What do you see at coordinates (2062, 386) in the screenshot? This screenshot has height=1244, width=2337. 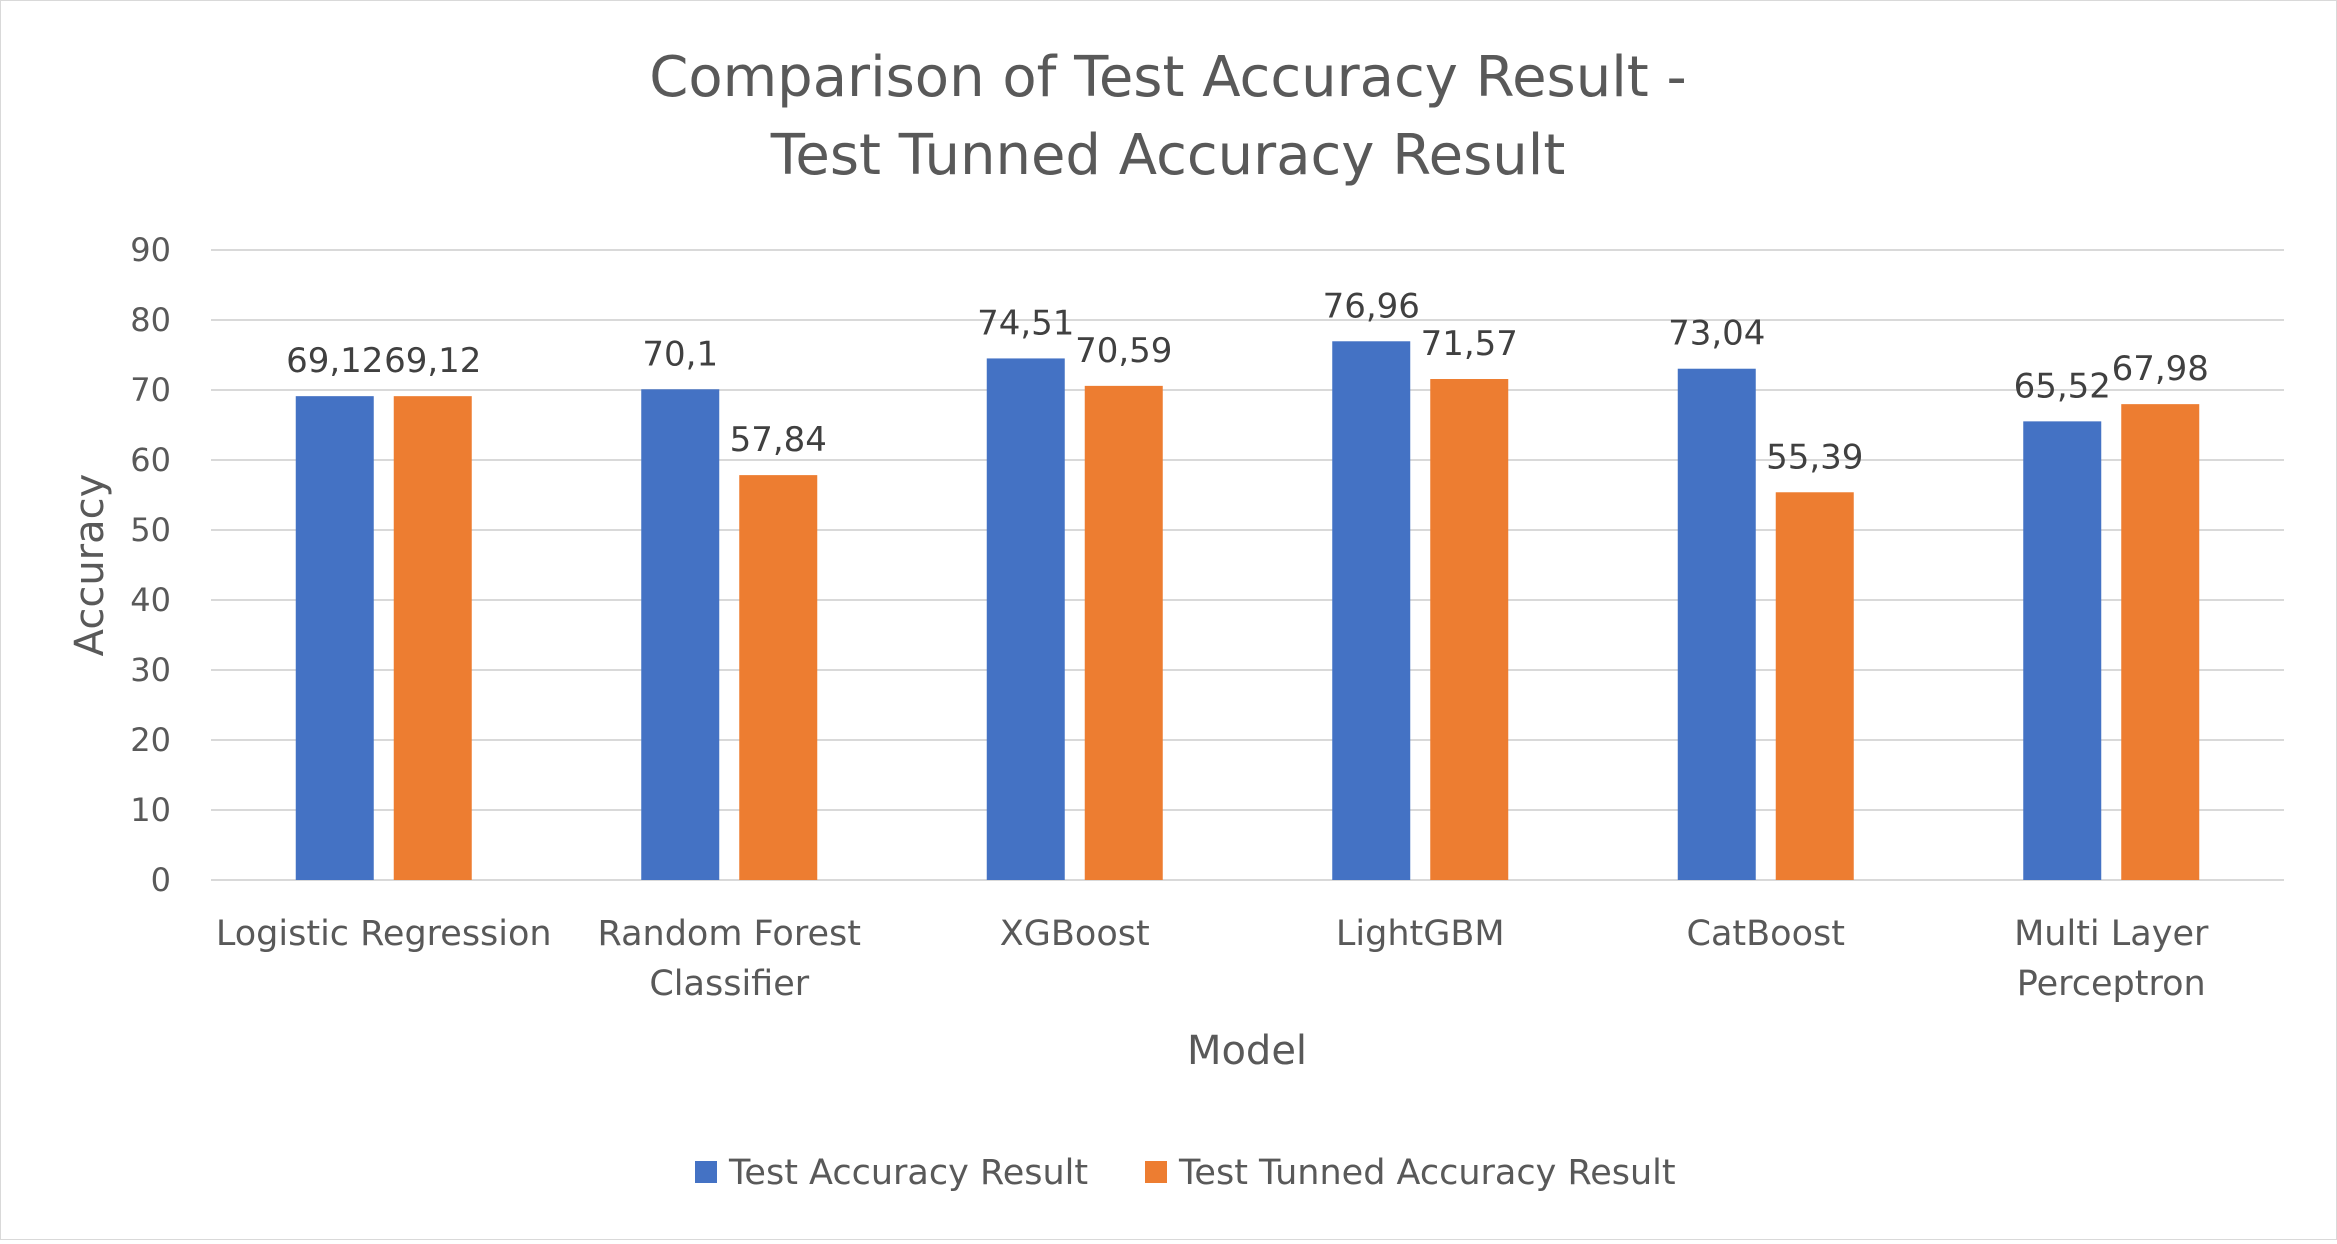 I see `data-label: 65,52` at bounding box center [2062, 386].